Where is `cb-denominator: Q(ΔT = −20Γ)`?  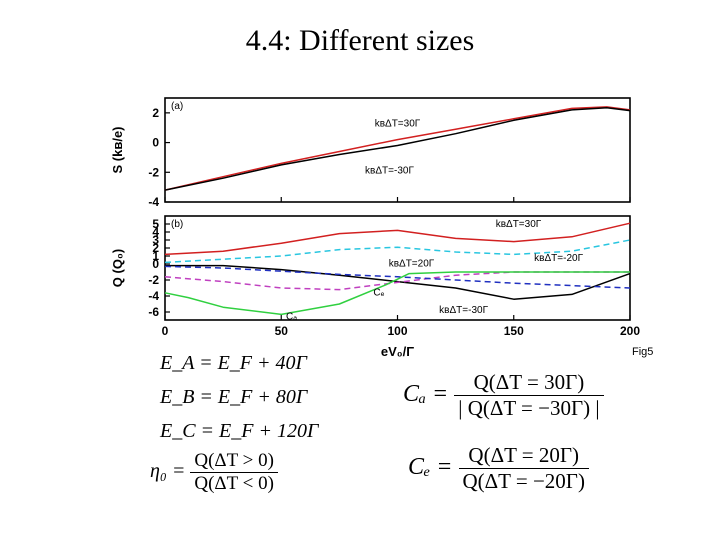 cb-denominator: Q(ΔT = −20Γ) is located at coordinates (523, 481).